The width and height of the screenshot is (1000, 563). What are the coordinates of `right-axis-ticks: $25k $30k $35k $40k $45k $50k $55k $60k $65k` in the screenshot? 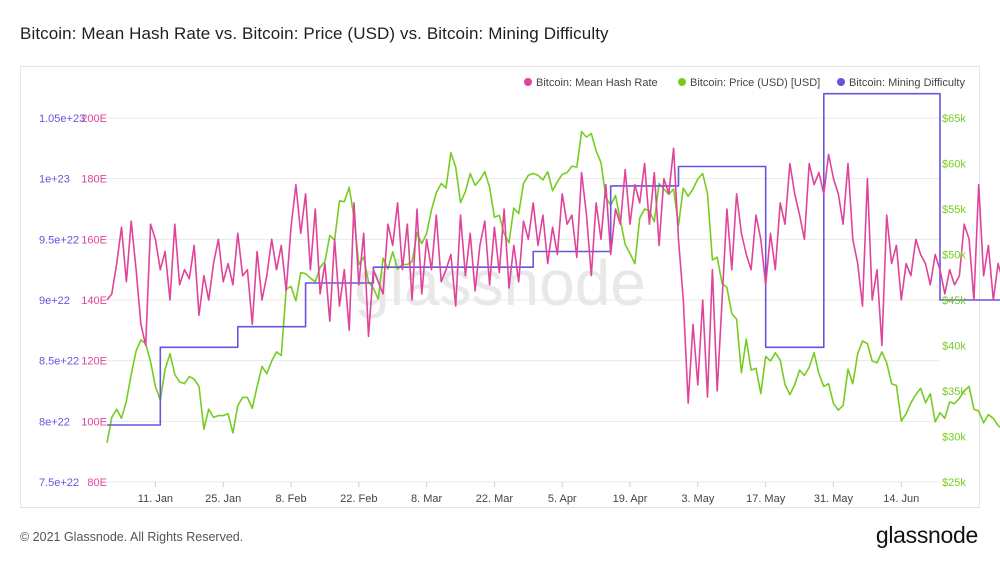 It's located at (954, 301).